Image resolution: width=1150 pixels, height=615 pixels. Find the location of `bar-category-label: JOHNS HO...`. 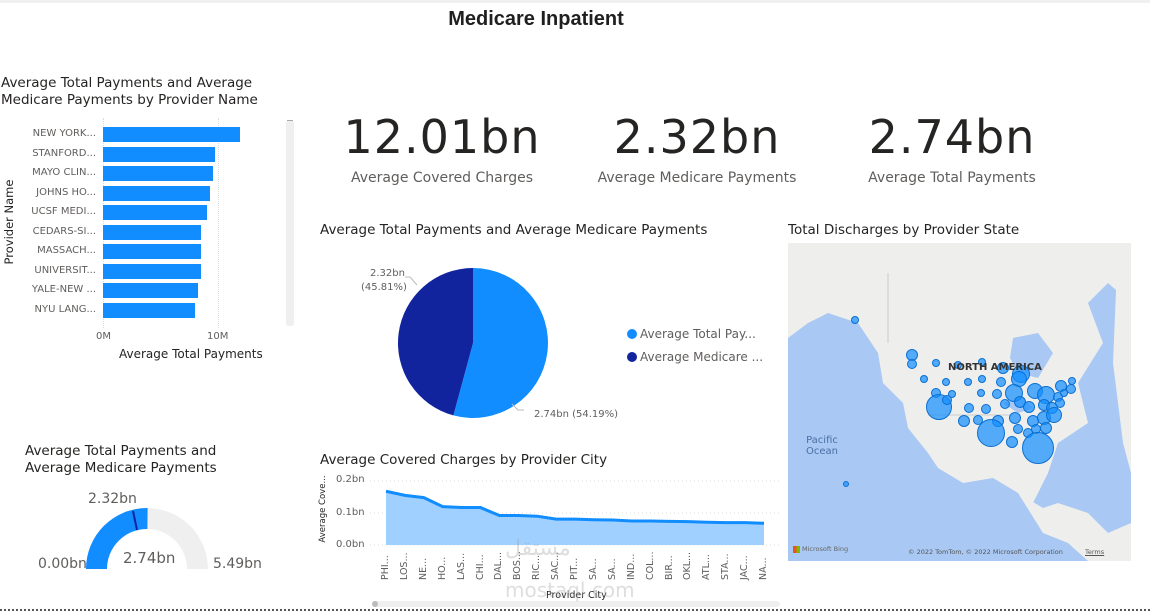

bar-category-label: JOHNS HO... is located at coordinates (66, 192).